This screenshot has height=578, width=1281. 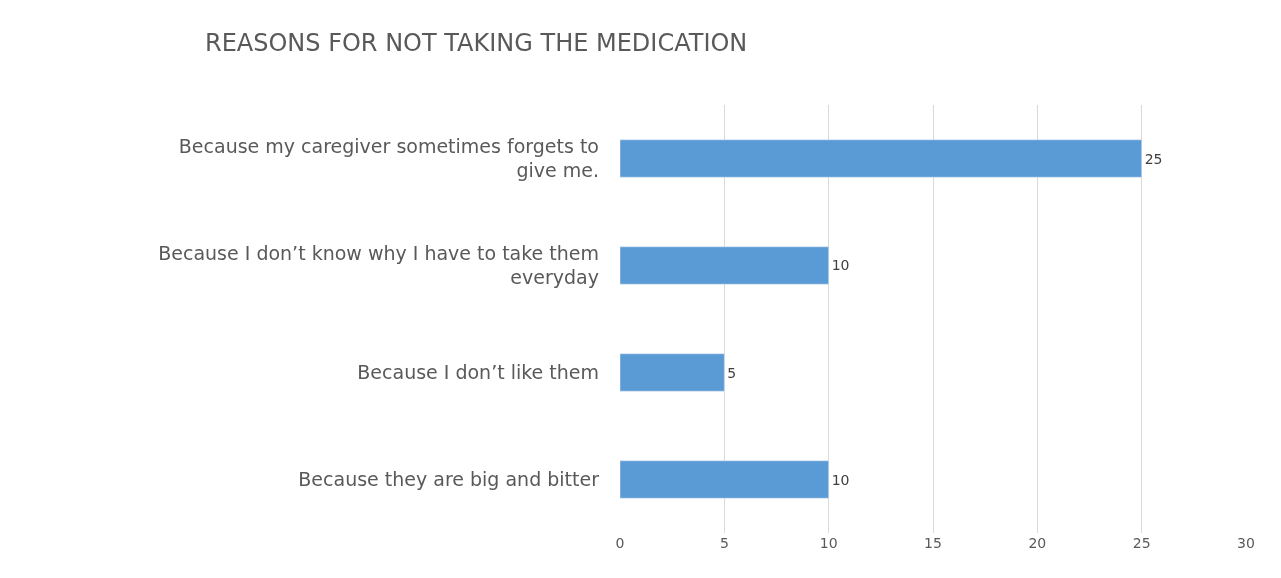 What do you see at coordinates (933, 543) in the screenshot?
I see `x-tick-label: 15` at bounding box center [933, 543].